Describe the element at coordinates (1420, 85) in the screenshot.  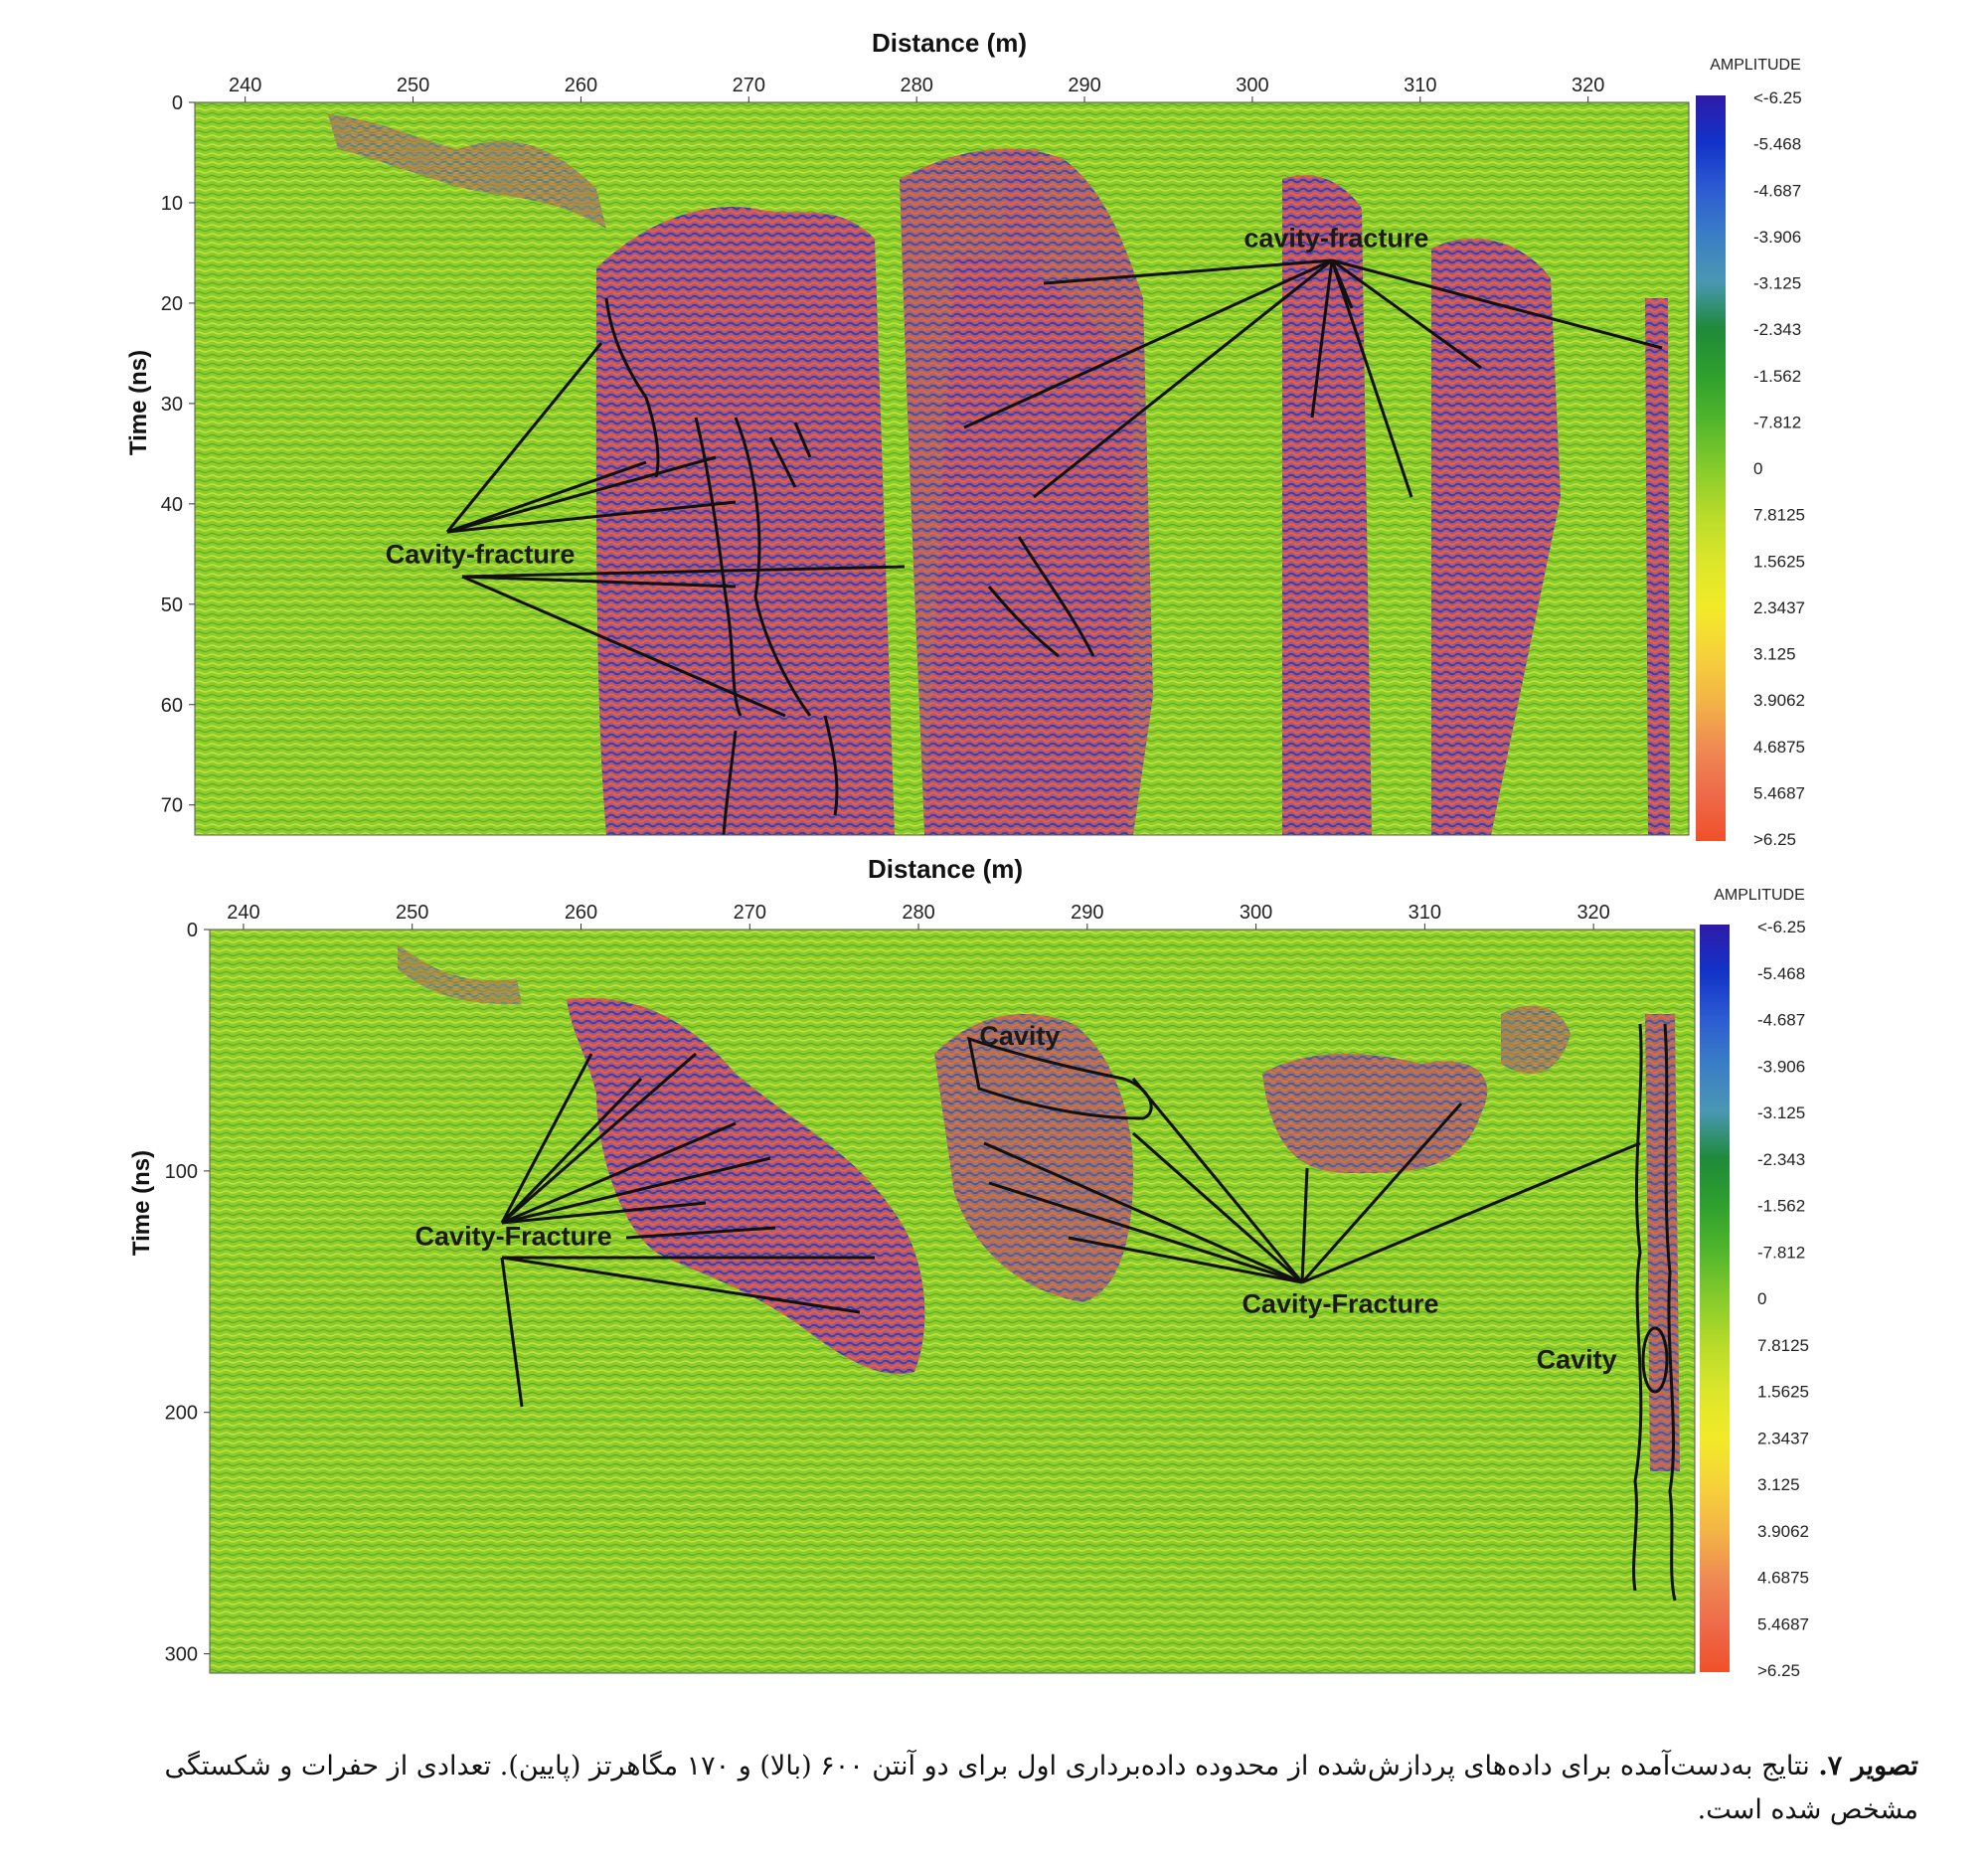
I see `top-x-tick-label: 310` at that location.